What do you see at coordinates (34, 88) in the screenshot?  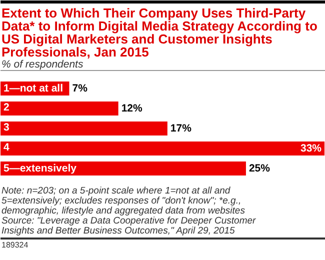 I see `y-tick-label: 1—not at all` at bounding box center [34, 88].